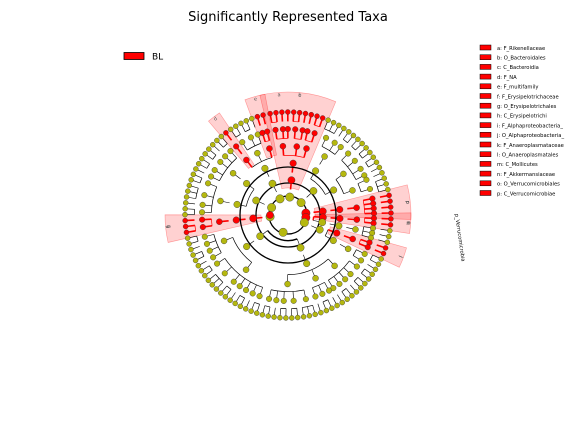 The height and width of the screenshot is (432, 576). I want to click on clade-key-h: h: C_Erysipelotrichi, so click(522, 117).